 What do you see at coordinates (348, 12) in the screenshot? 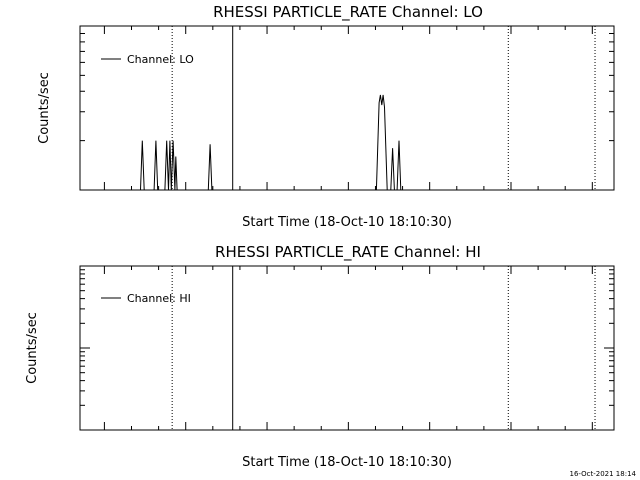
I see `chart-title: RHESSI PARTICLE_RATE Channel: LO` at bounding box center [348, 12].